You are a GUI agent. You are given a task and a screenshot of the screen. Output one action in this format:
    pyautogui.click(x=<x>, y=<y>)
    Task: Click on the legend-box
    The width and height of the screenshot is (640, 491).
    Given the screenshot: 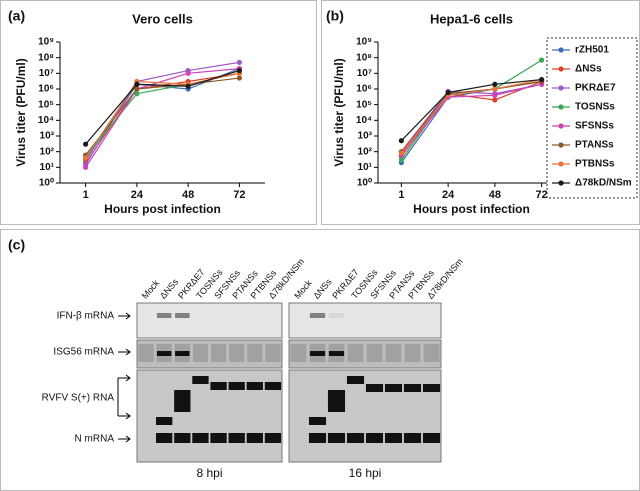 What is the action you would take?
    pyautogui.click(x=592, y=118)
    